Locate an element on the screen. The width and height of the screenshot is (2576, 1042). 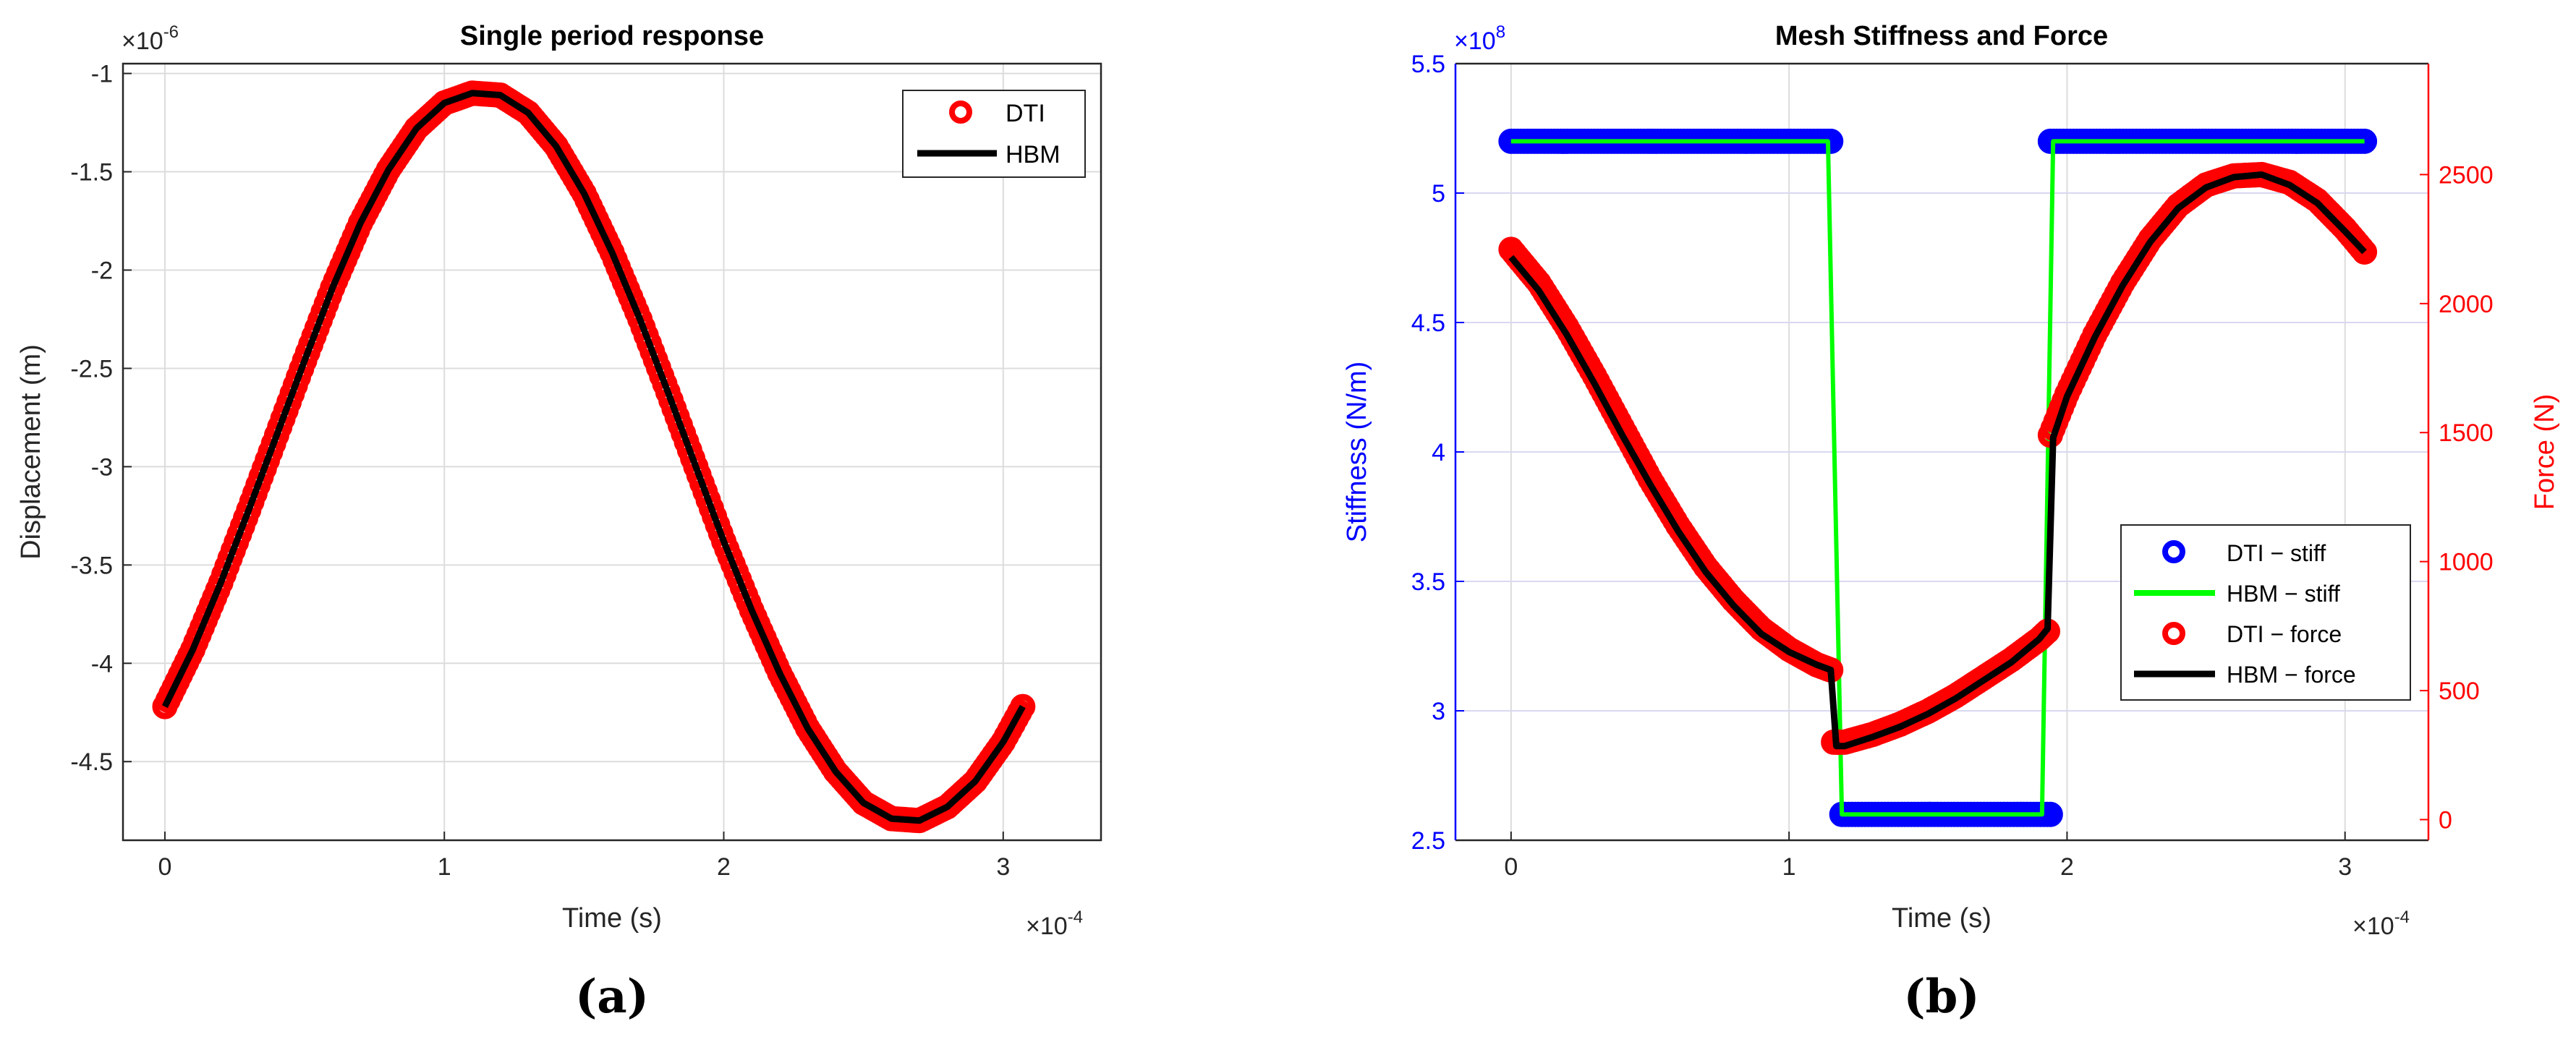
panel-b-left-y-tick-label: 3.5 is located at coordinates (1428, 582).